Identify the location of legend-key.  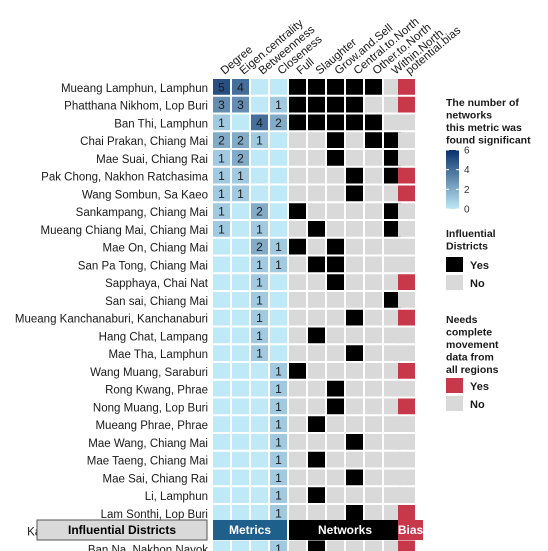
(454, 264).